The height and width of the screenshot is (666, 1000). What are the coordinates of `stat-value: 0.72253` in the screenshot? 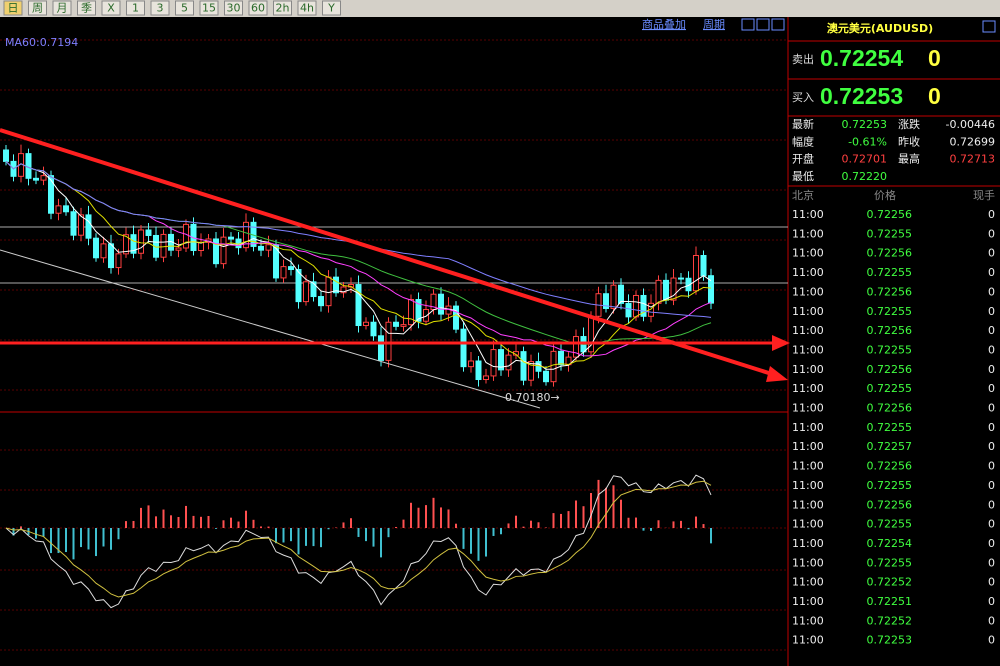 It's located at (865, 124).